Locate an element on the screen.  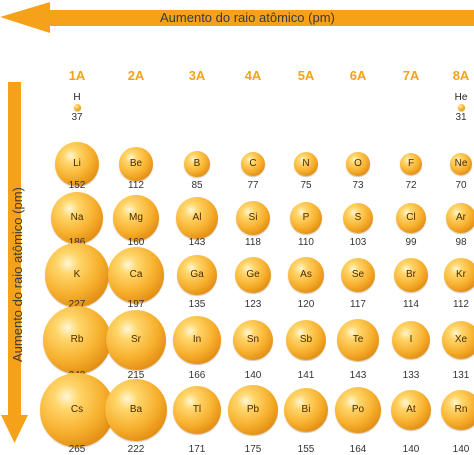
element-symbol: Te is located at coordinates (358, 339).